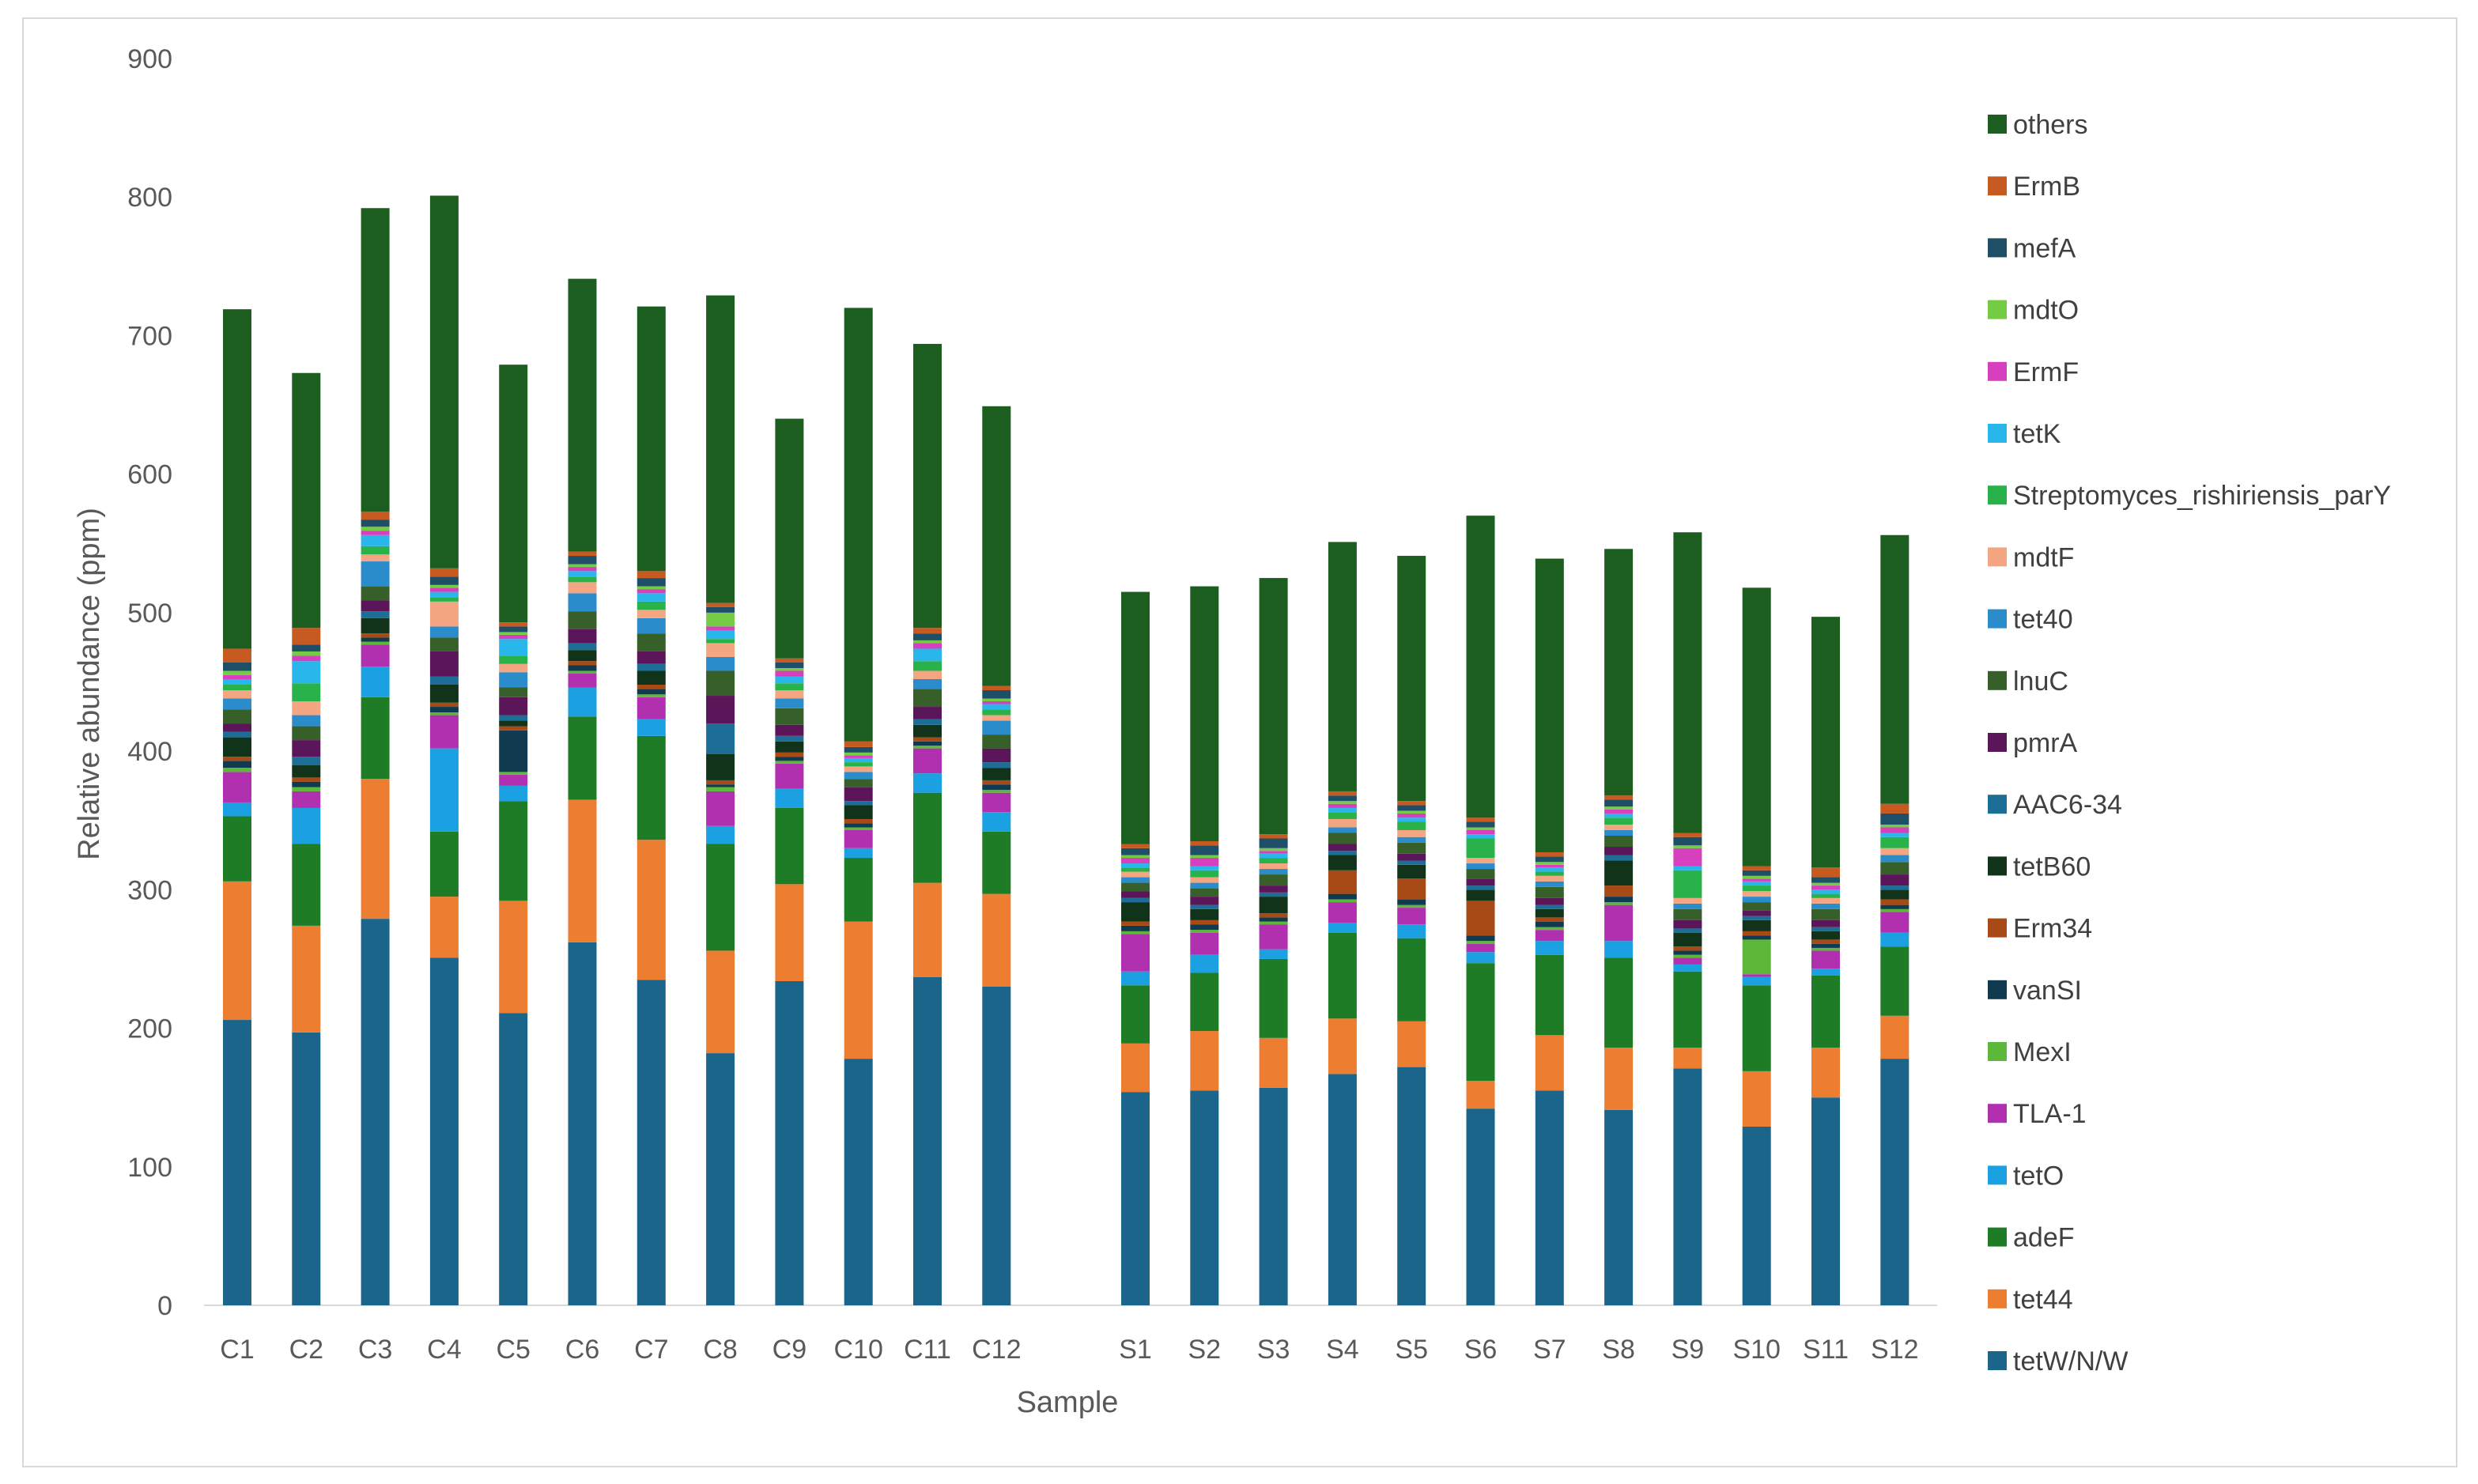 Image resolution: width=2478 pixels, height=1484 pixels. I want to click on x-tick-label: S1, so click(1136, 1350).